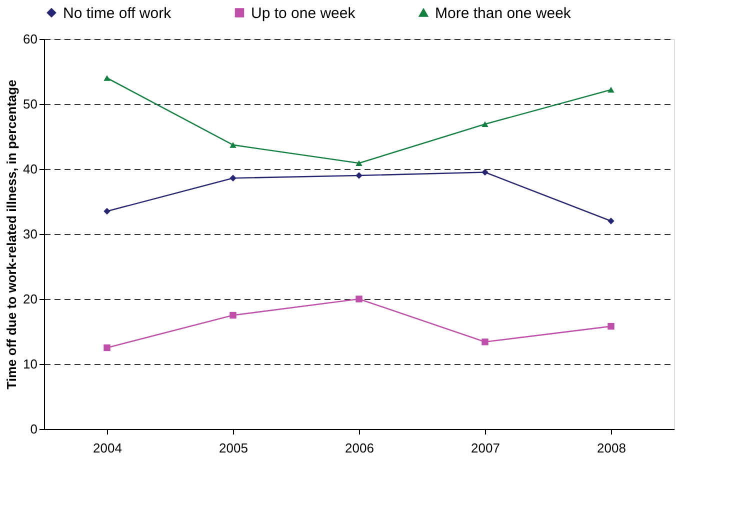  What do you see at coordinates (30, 104) in the screenshot?
I see `y-tick-label: 50` at bounding box center [30, 104].